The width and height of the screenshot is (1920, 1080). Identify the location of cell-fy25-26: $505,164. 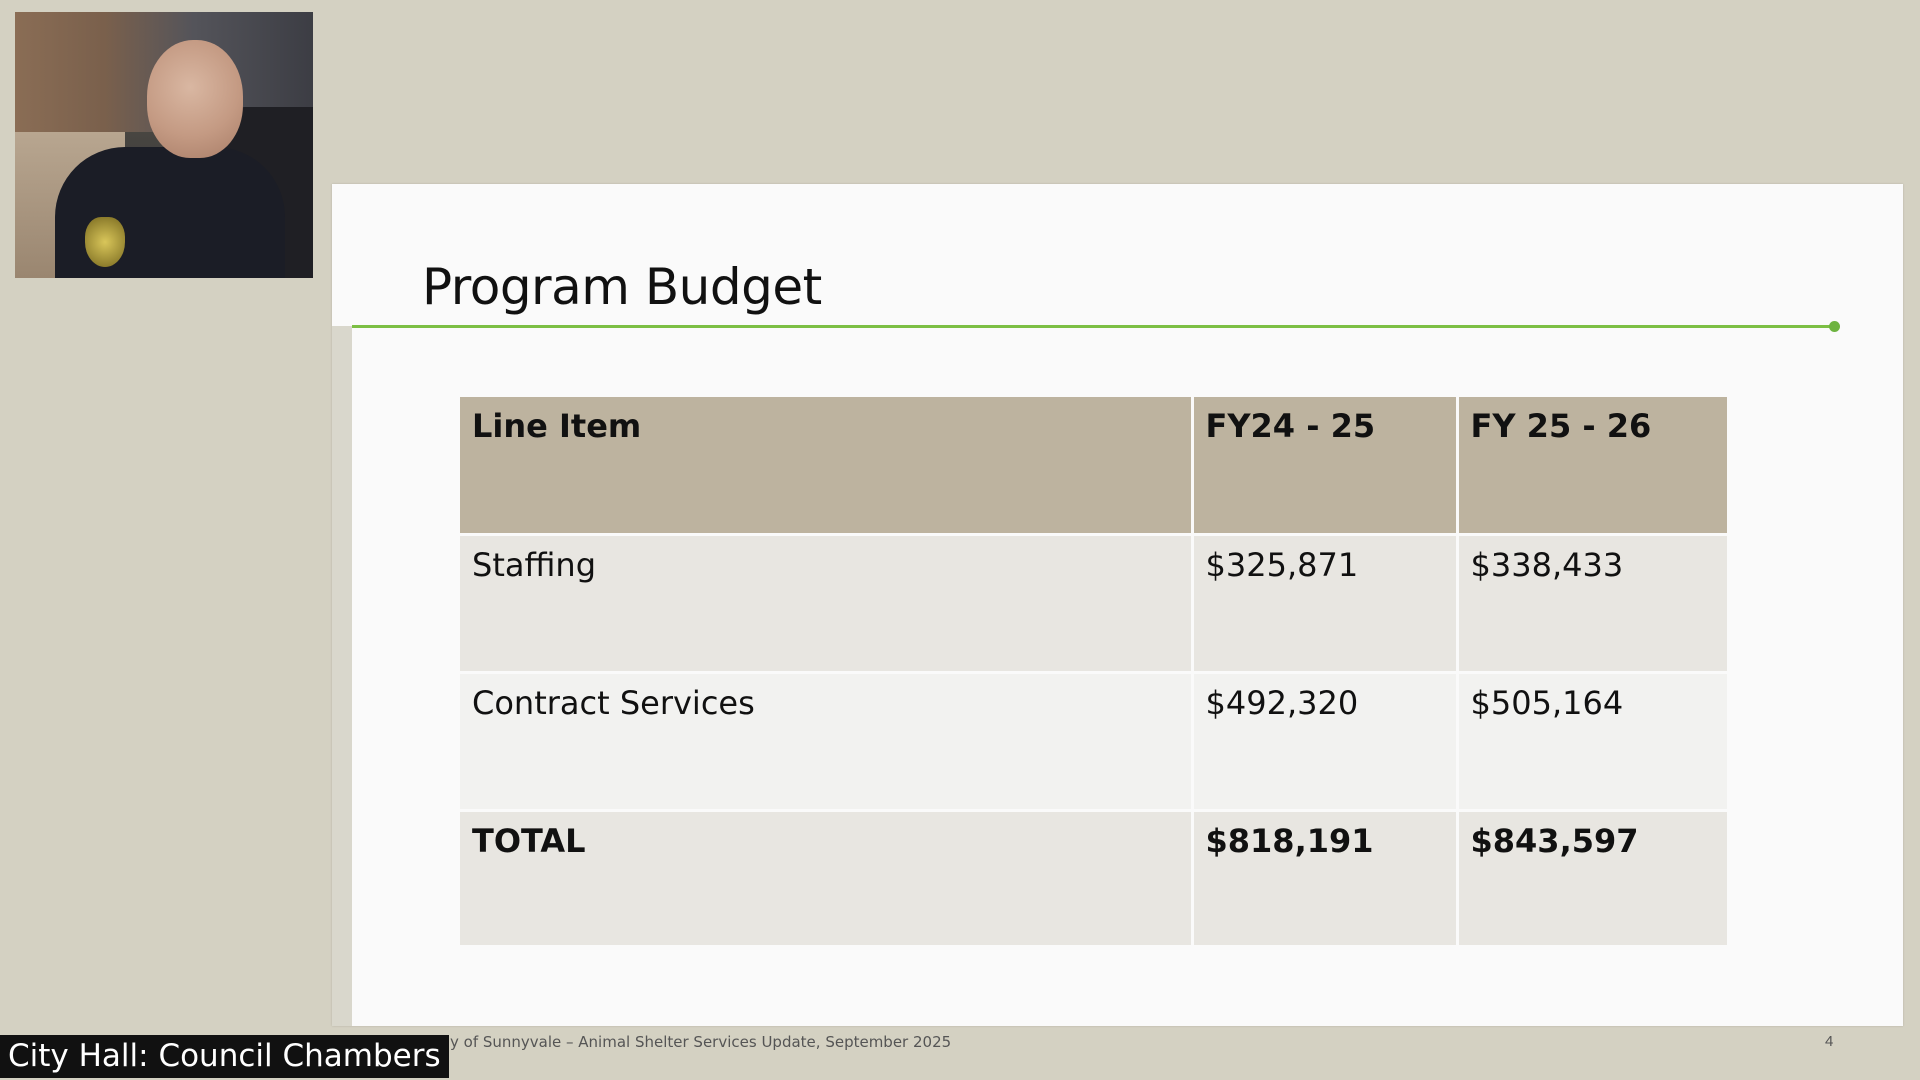
(1593, 742).